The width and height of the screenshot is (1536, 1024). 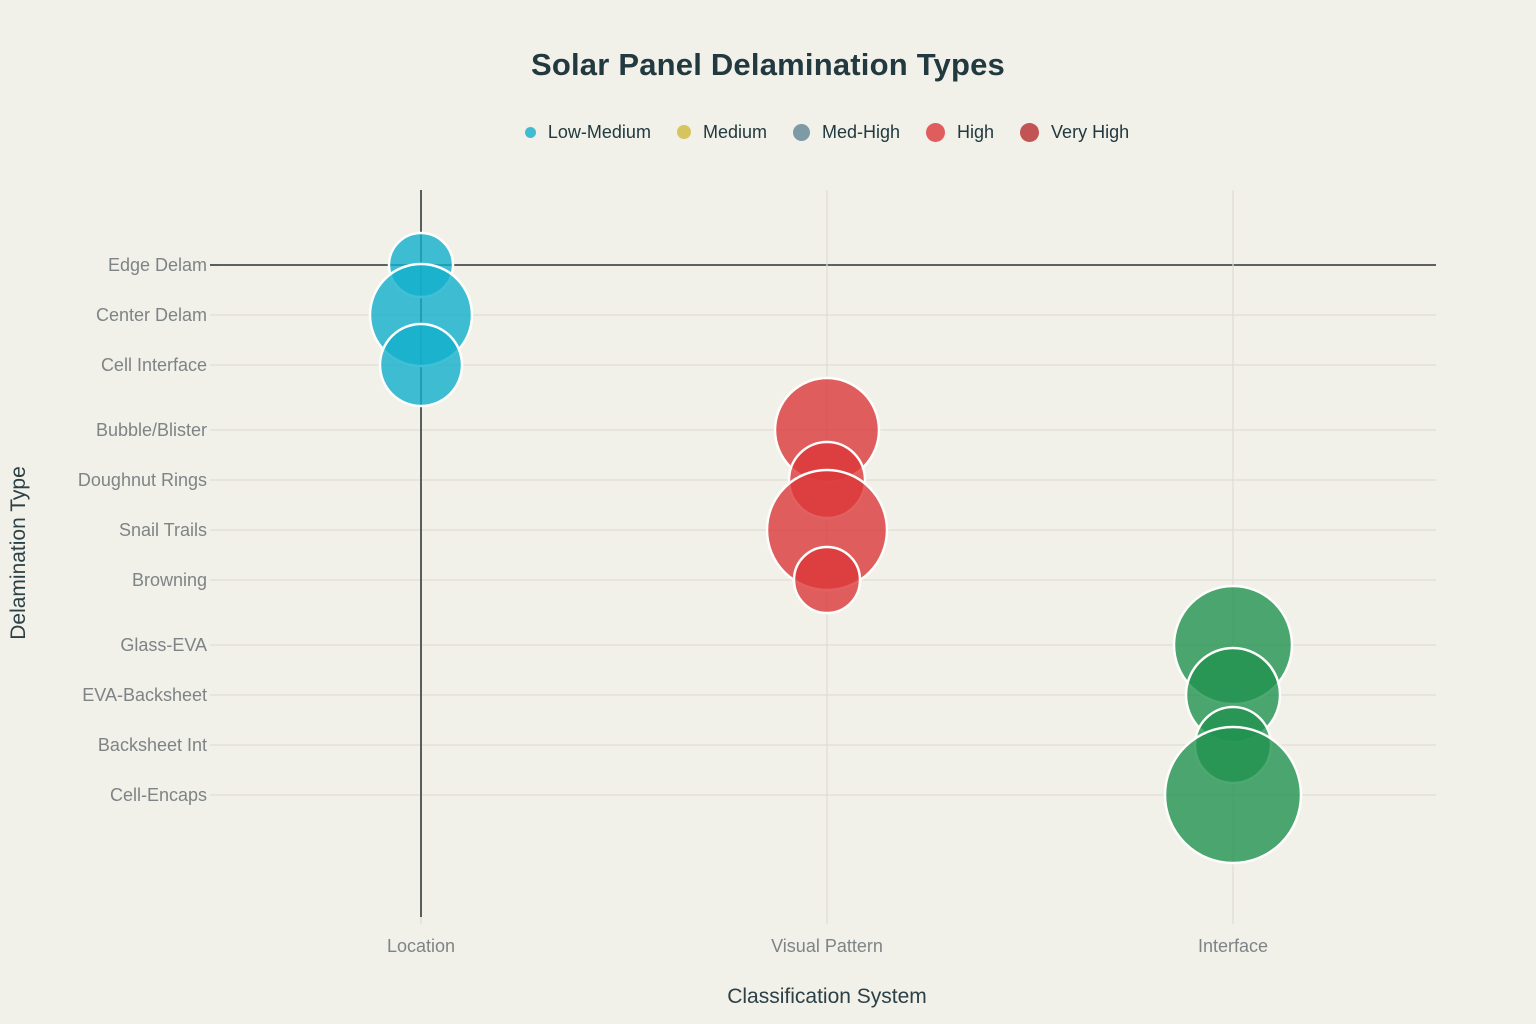 What do you see at coordinates (18, 553) in the screenshot?
I see `y-axis-title-text: Delamination Type` at bounding box center [18, 553].